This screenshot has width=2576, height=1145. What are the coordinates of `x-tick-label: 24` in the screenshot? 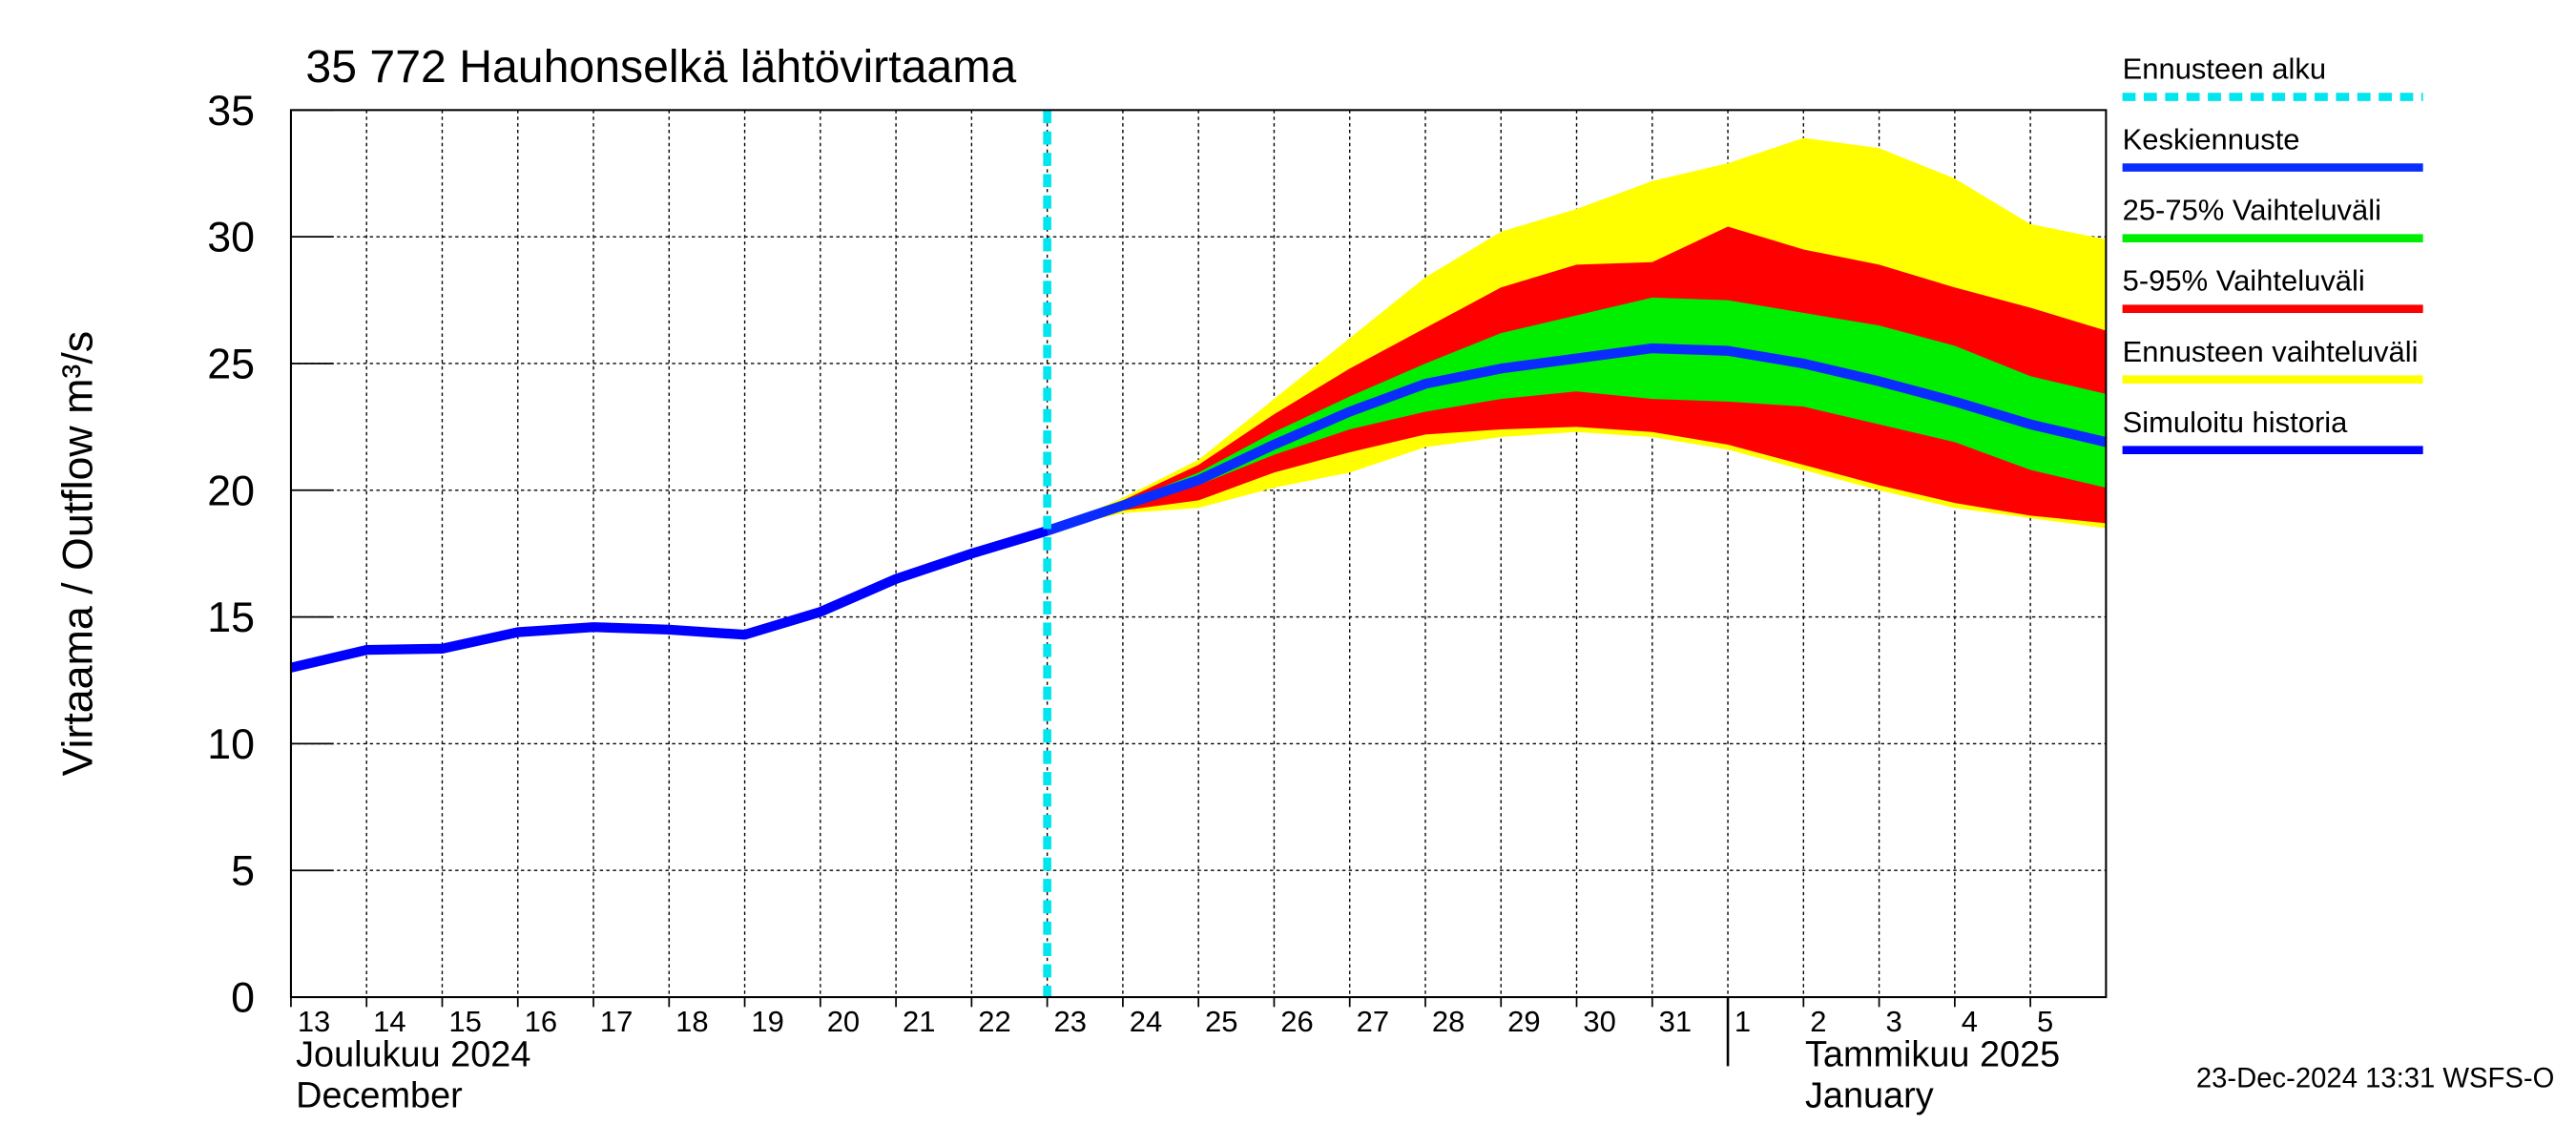 It's located at (1146, 1022).